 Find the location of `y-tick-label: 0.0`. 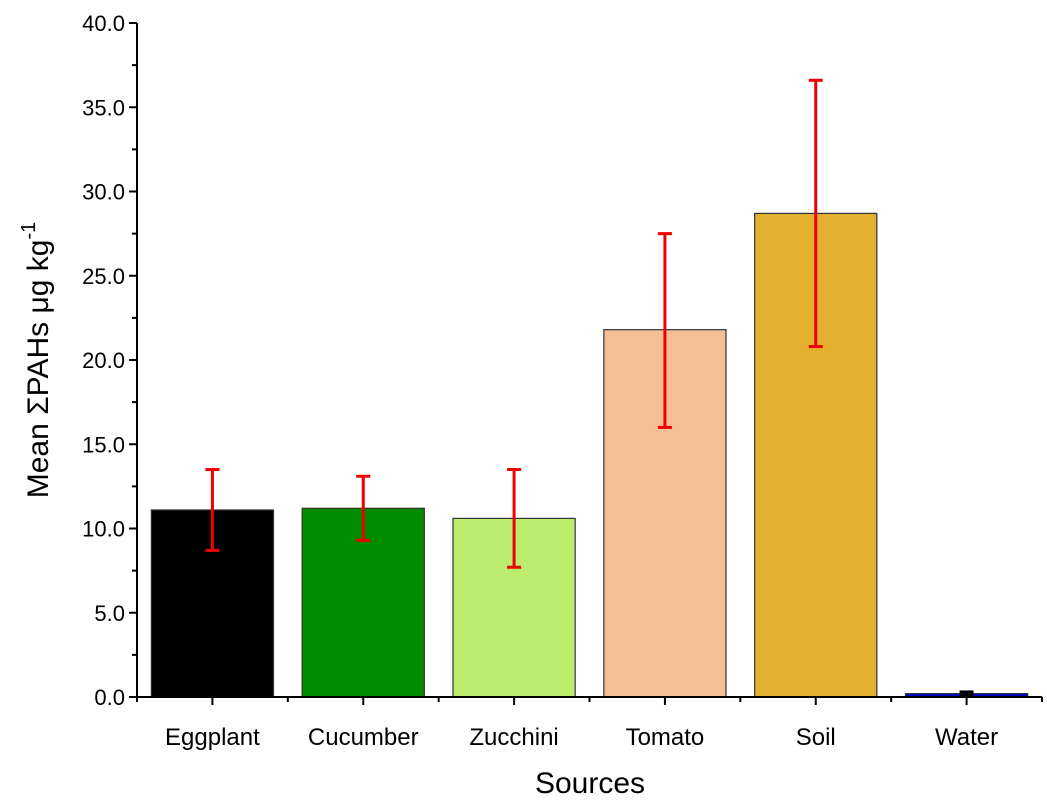

y-tick-label: 0.0 is located at coordinates (109, 697).